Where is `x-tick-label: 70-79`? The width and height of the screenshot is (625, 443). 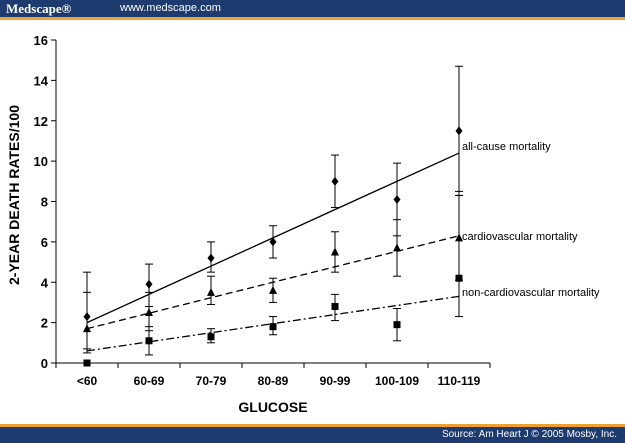 x-tick-label: 70-79 is located at coordinates (211, 381).